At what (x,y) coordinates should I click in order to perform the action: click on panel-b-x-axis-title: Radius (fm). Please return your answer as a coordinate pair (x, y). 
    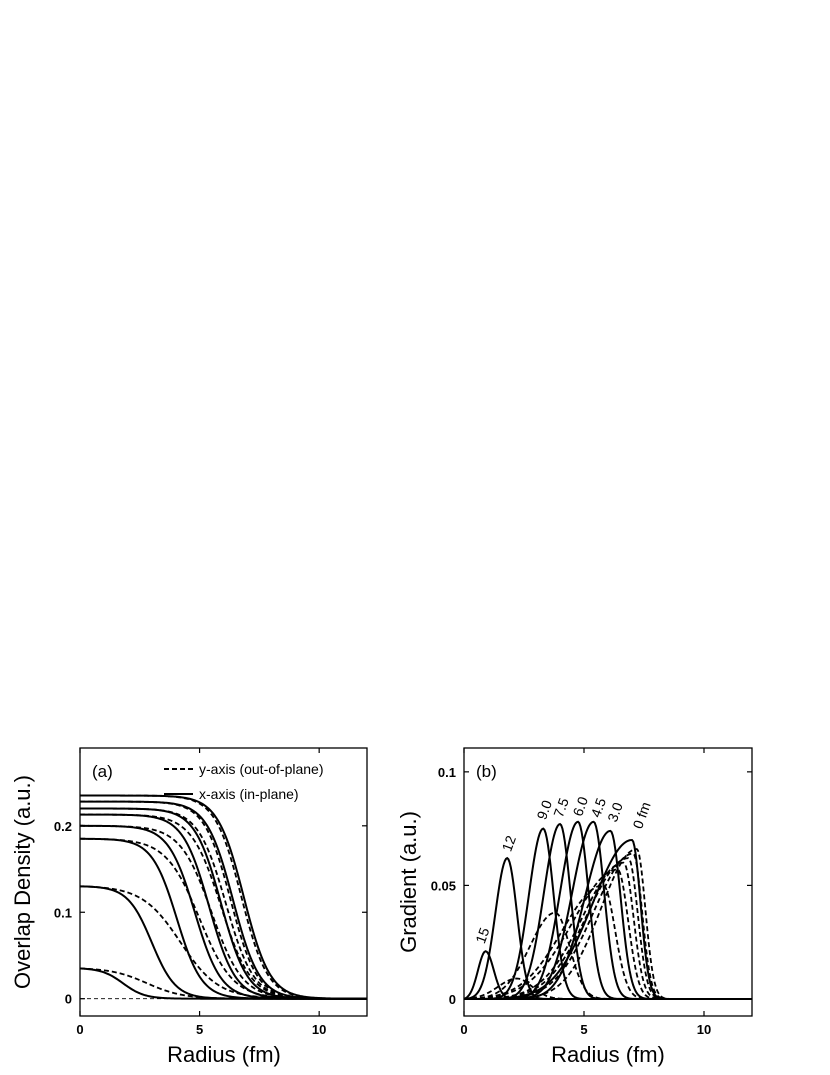
    Looking at the image, I should click on (608, 1054).